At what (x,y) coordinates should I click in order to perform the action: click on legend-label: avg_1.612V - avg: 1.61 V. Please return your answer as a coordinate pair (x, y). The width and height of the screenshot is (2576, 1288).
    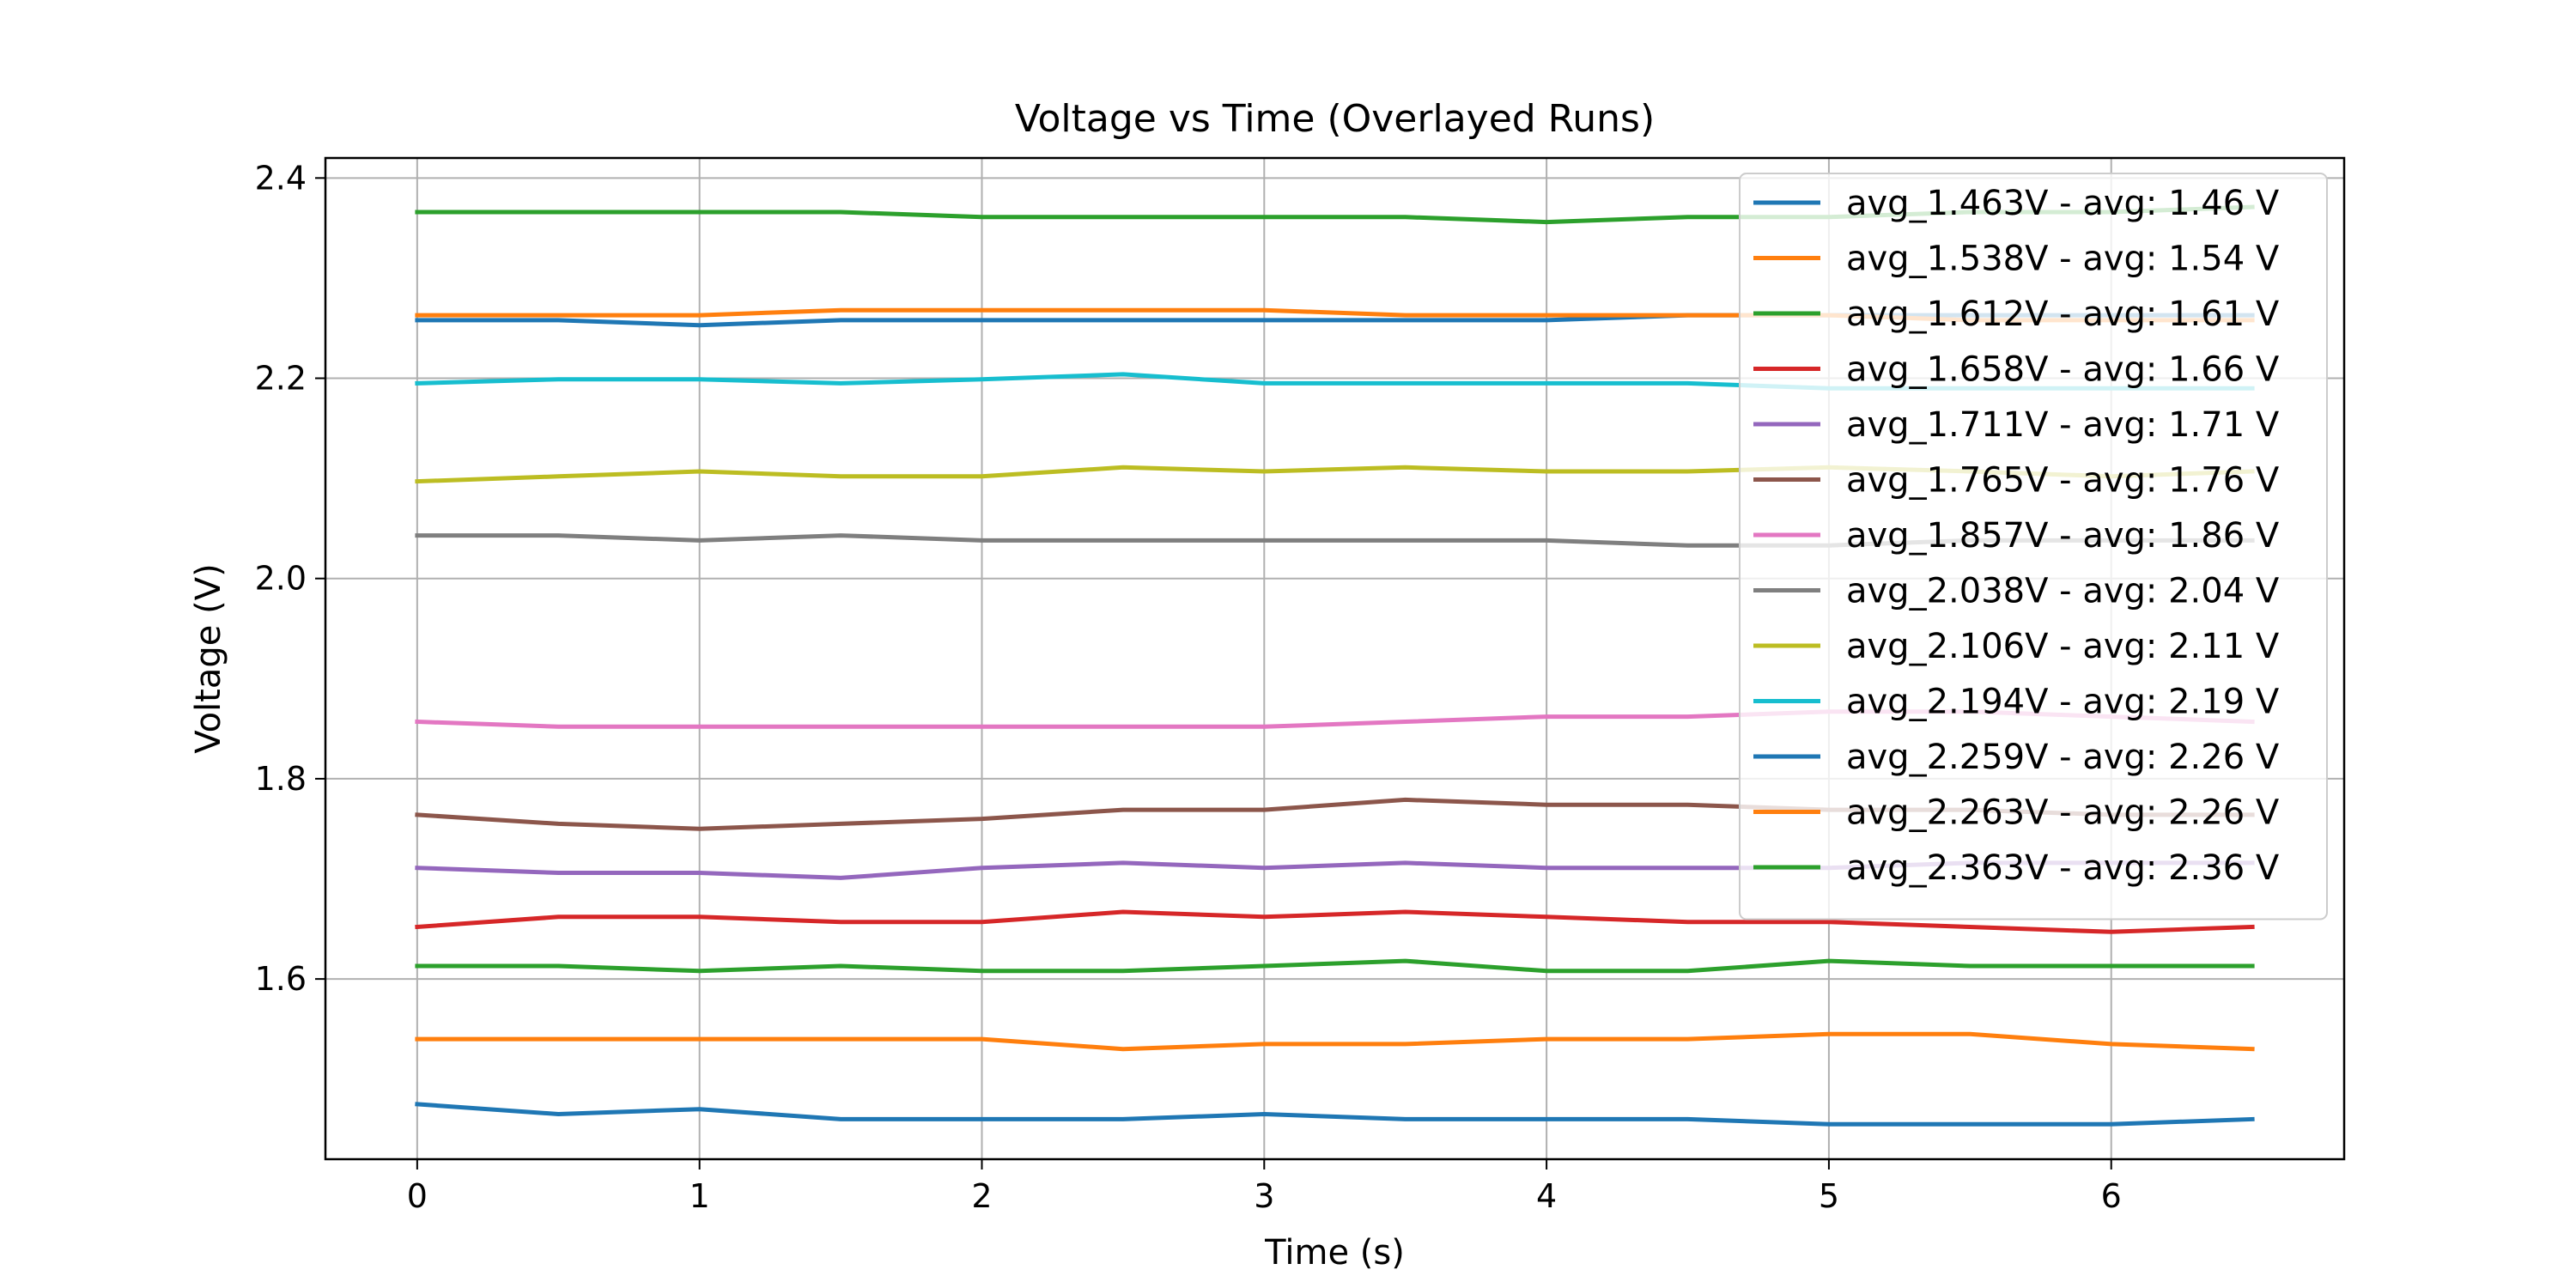
    Looking at the image, I should click on (2063, 314).